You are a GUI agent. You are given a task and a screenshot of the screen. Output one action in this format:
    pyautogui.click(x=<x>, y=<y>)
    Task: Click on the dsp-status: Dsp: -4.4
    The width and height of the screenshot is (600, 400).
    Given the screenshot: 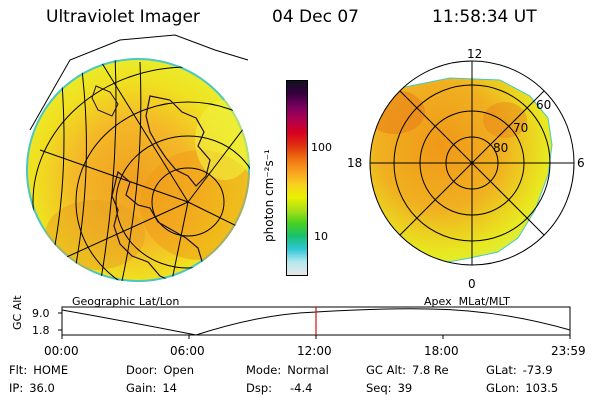 What is the action you would take?
    pyautogui.click(x=279, y=388)
    